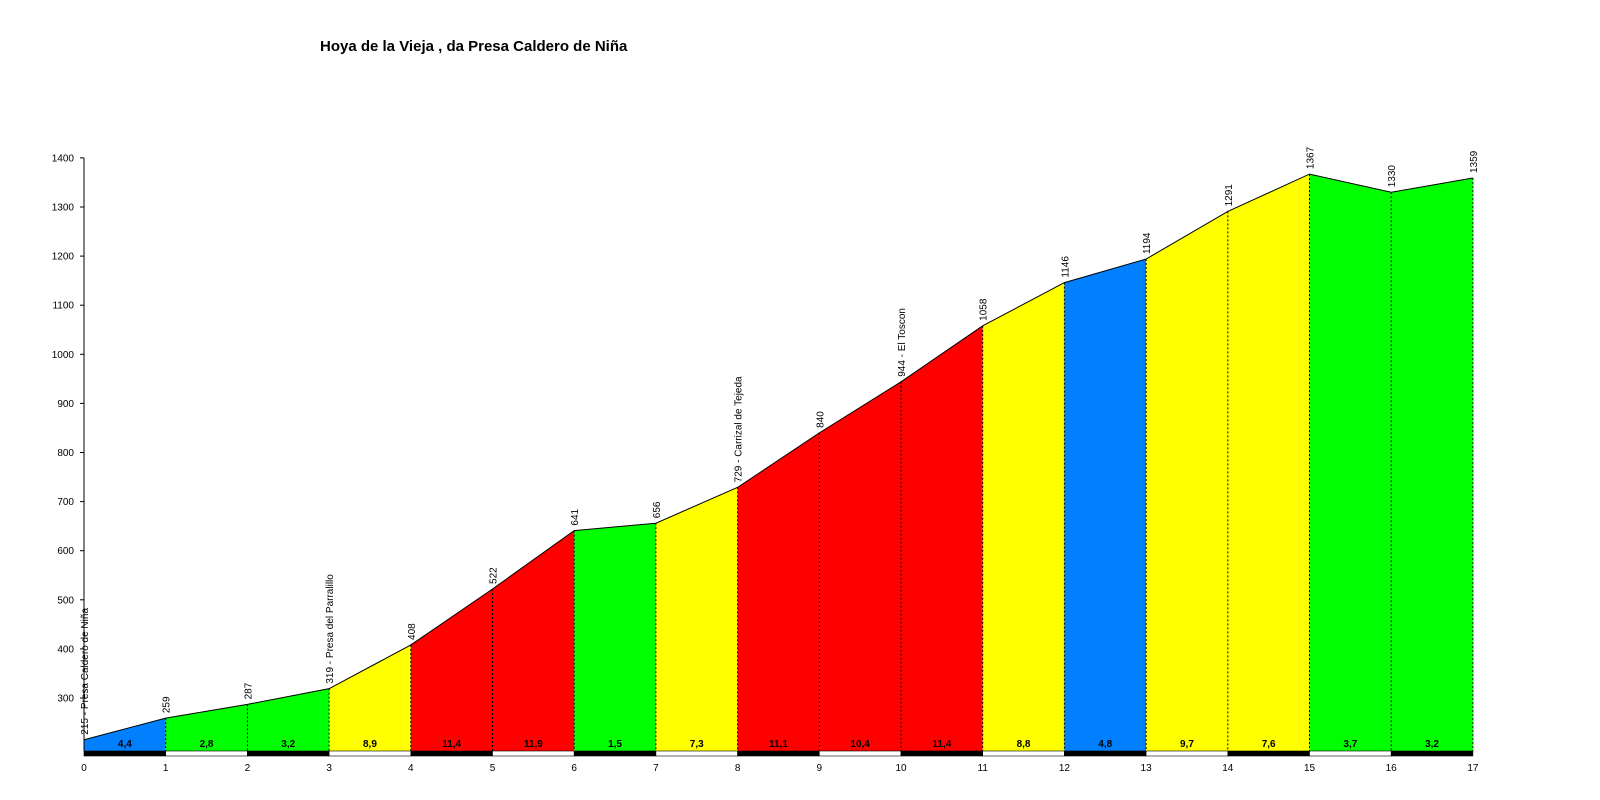 This screenshot has width=1600, height=800. Describe the element at coordinates (1392, 768) in the screenshot. I see `x-tick-label: 16` at that location.